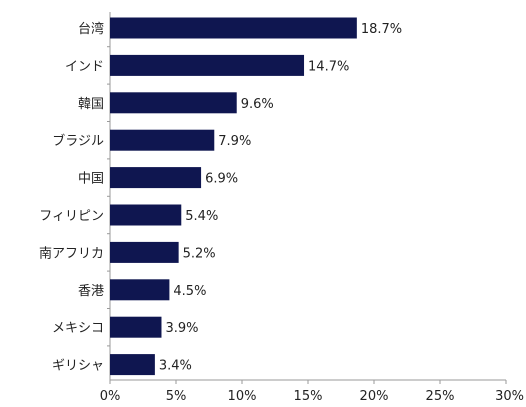  What do you see at coordinates (71, 253) in the screenshot?
I see `category-label: 南アフリカ` at bounding box center [71, 253].